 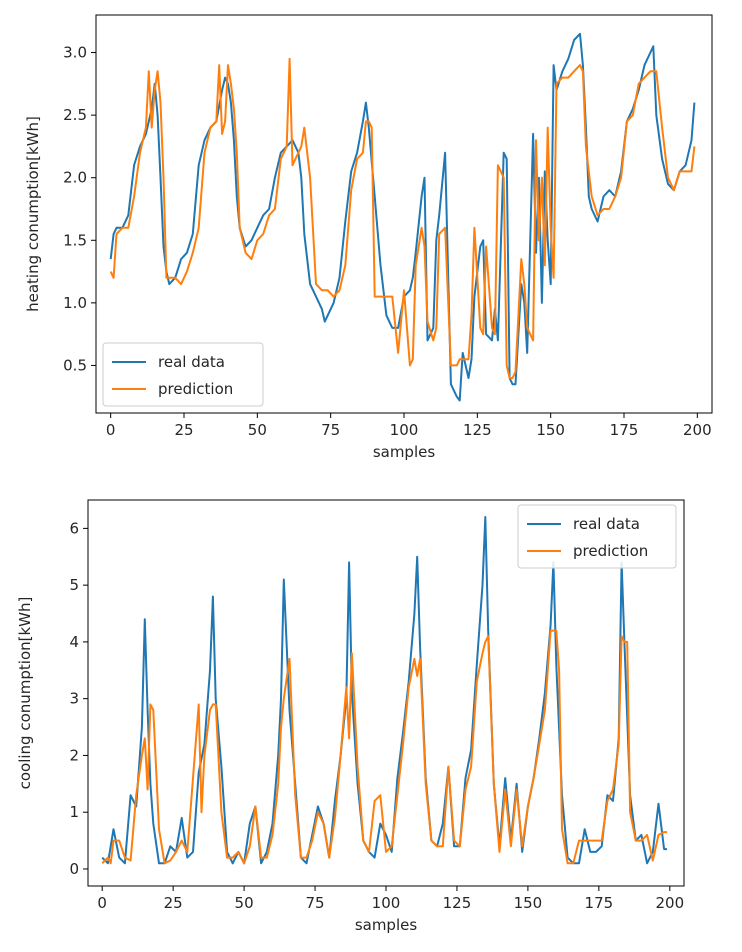 What do you see at coordinates (74, 699) in the screenshot?
I see `y-tick-label: 3` at bounding box center [74, 699].